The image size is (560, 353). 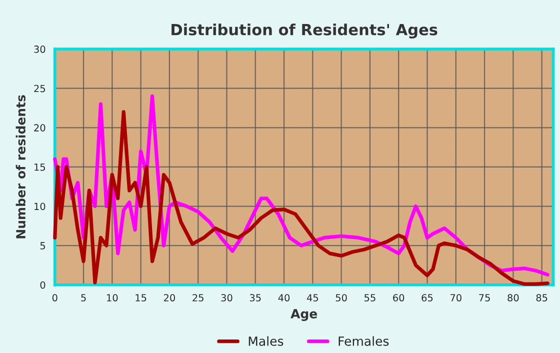 What do you see at coordinates (363, 341) in the screenshot?
I see `legend-label: Females` at bounding box center [363, 341].